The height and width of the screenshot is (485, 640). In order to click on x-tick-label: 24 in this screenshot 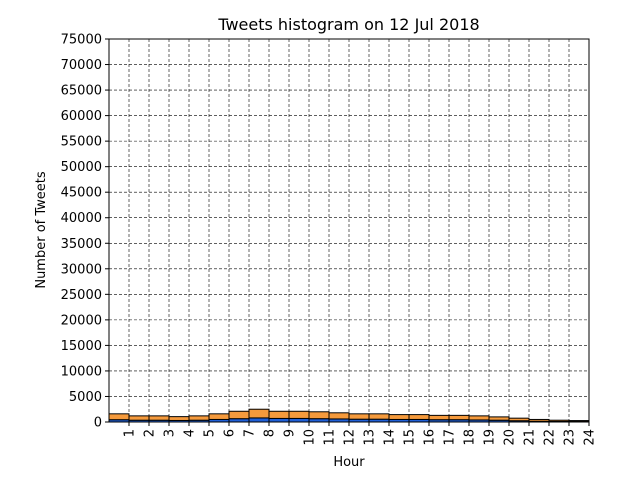, I will do `click(590, 437)`.